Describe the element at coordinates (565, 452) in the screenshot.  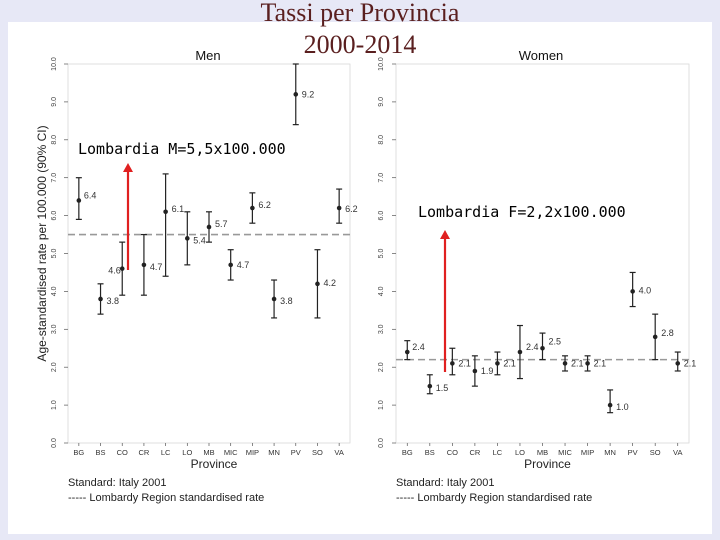
I see `x-tick-label: MIC` at that location.